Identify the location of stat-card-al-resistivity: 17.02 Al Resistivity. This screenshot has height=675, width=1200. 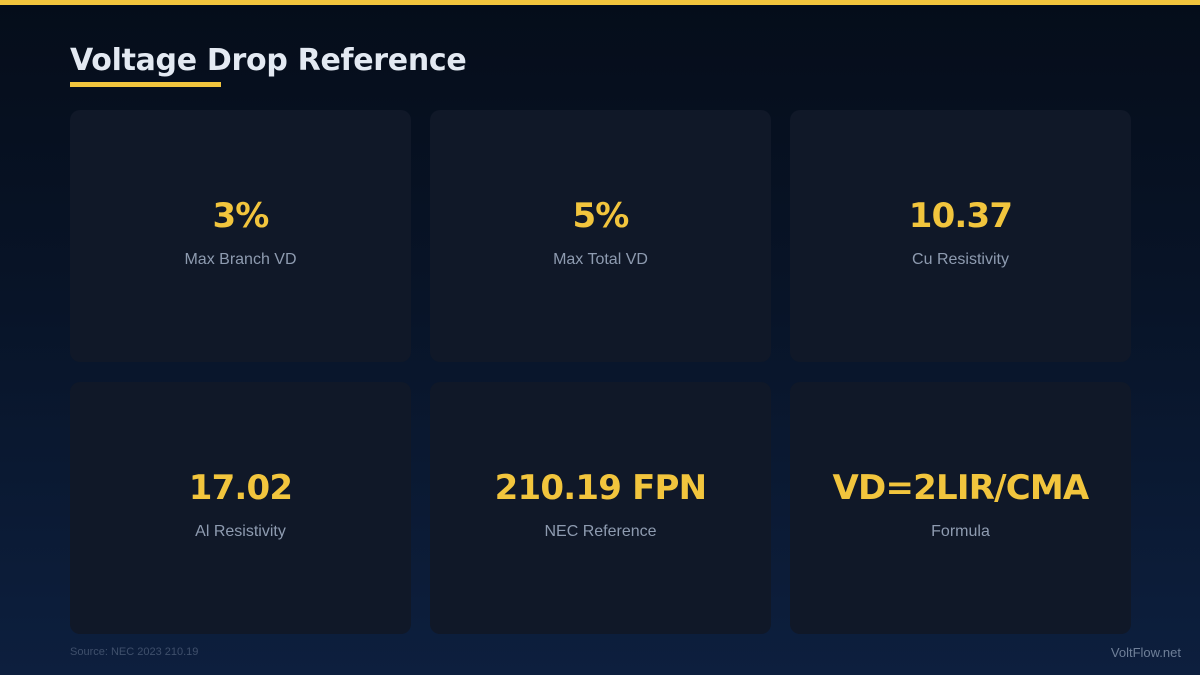
(240, 508).